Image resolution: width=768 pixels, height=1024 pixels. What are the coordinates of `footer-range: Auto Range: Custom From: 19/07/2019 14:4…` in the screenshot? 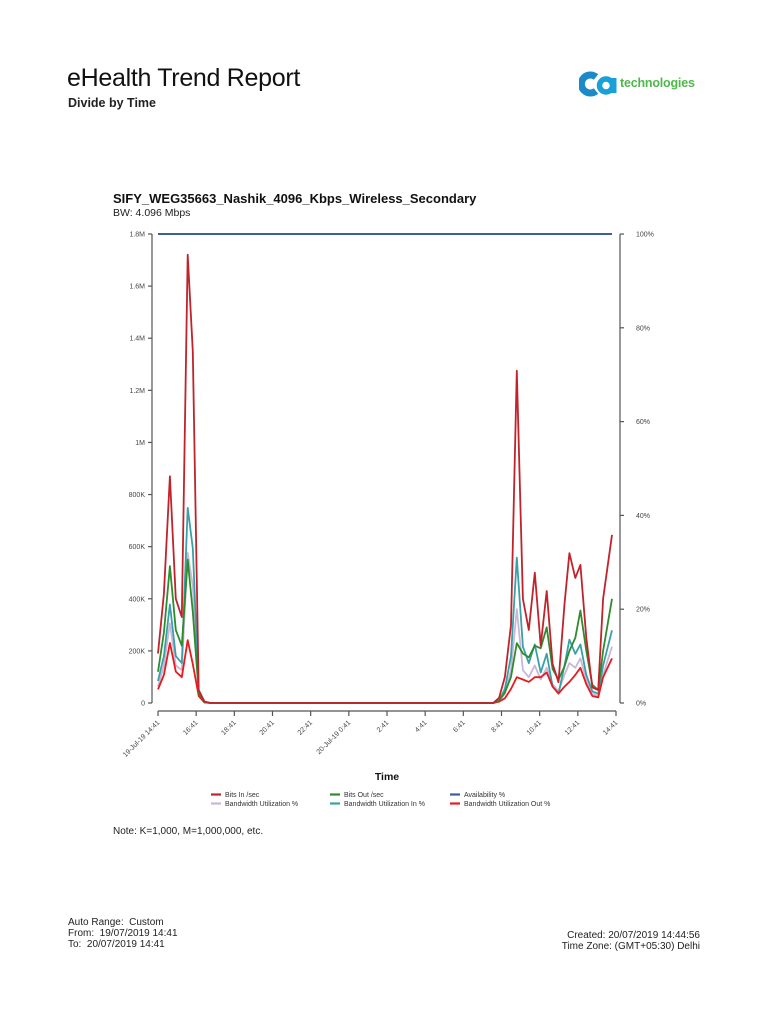 It's located at (123, 933).